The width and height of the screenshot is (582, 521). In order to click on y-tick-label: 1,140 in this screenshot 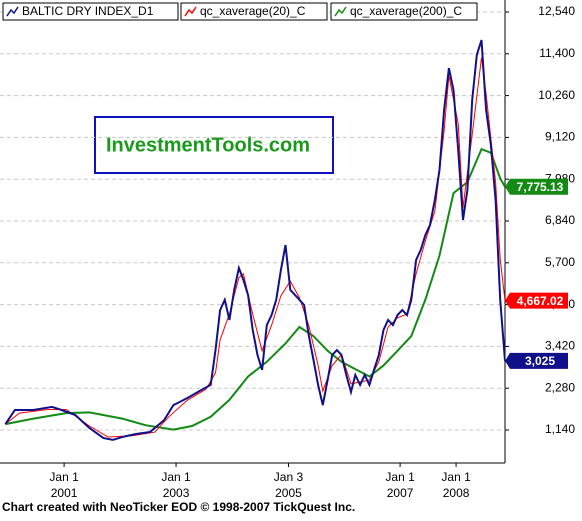, I will do `click(560, 429)`.